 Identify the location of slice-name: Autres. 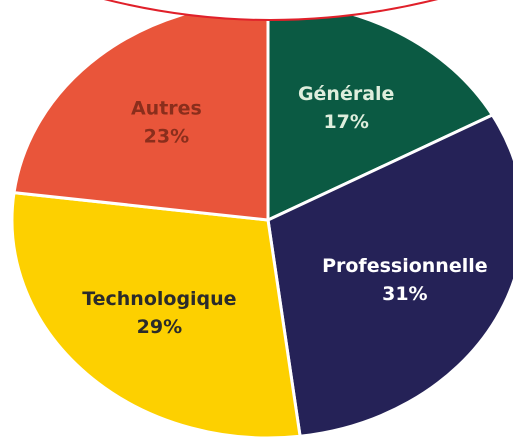
(166, 108).